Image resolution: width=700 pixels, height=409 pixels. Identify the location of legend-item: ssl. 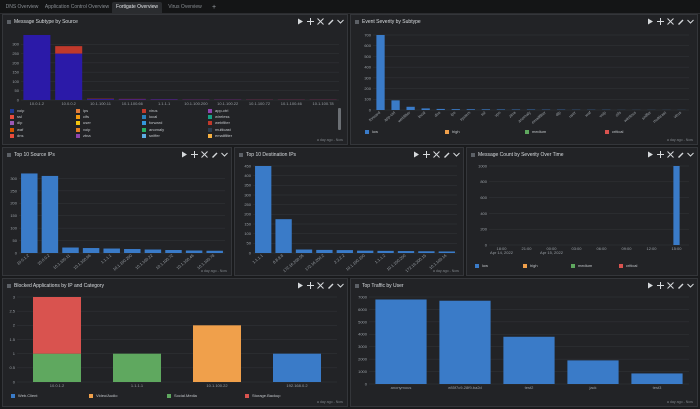
(16, 116).